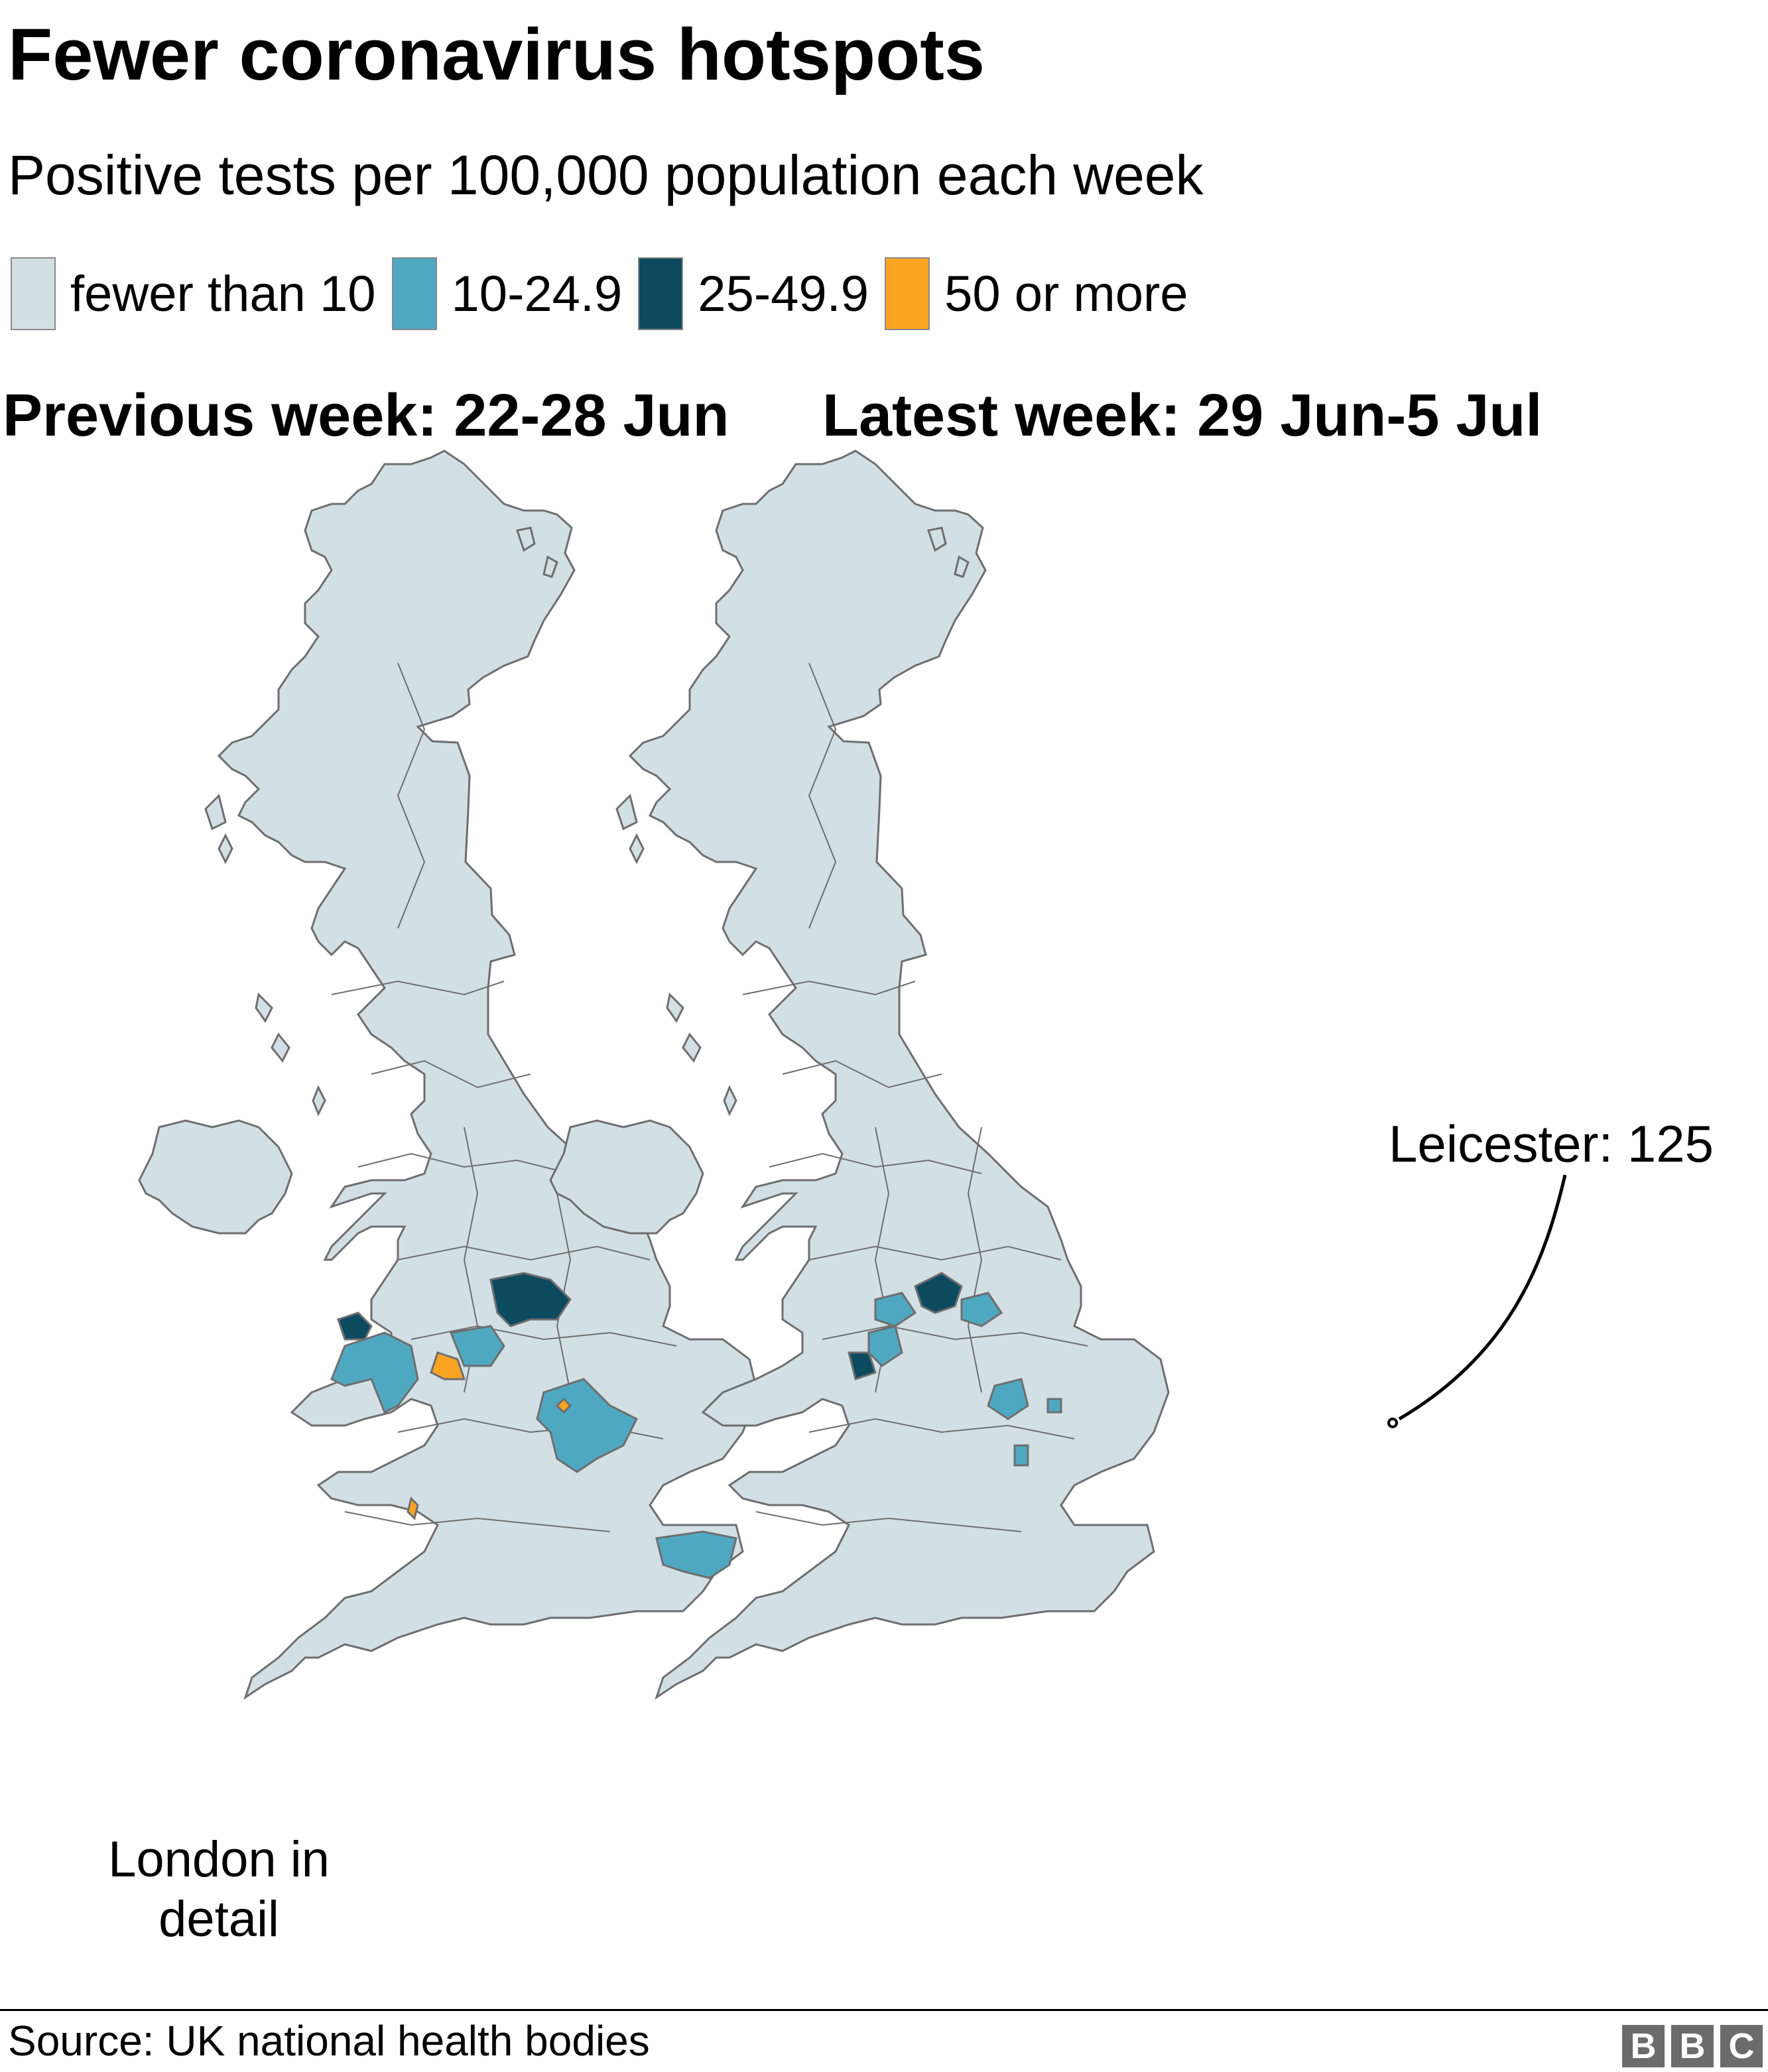 The width and height of the screenshot is (1768, 2072). I want to click on london-label-line1: London in, so click(219, 1859).